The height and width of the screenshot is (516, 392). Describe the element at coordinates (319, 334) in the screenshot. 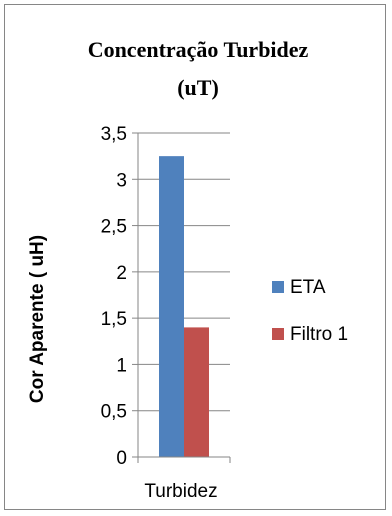

I see `legend-label: Filtro 1` at that location.